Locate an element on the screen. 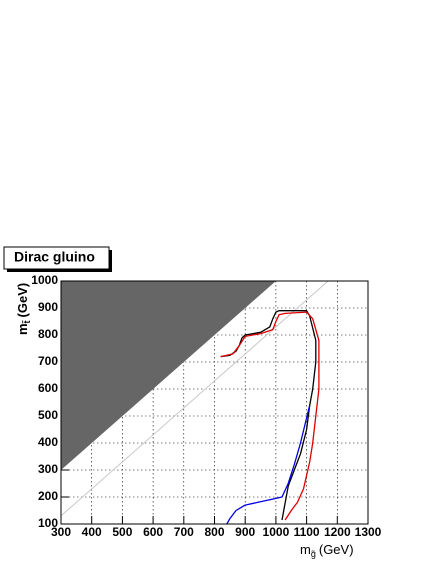 The width and height of the screenshot is (443, 573). y-tick-label: 600 is located at coordinates (48, 388).